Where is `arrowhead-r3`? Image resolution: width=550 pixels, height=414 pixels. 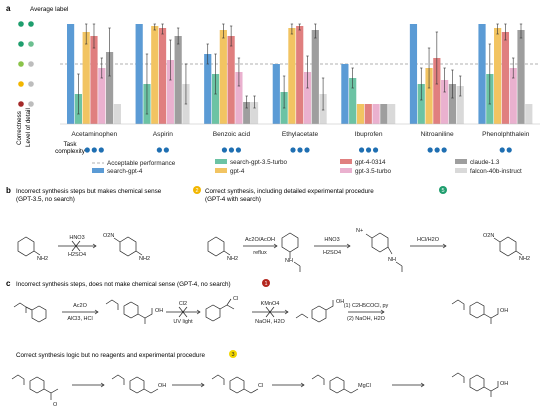 arrowhead-r3 is located at coordinates (444, 246).